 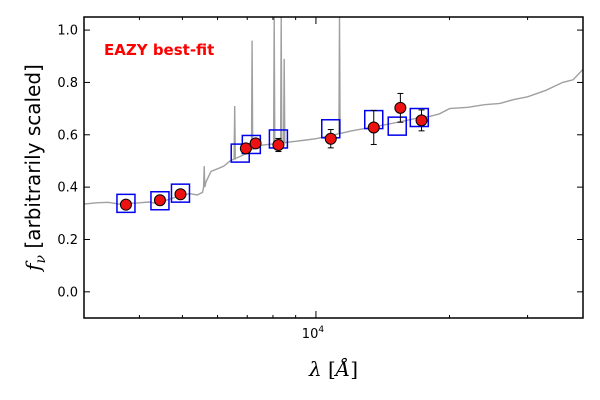 What do you see at coordinates (159, 50) in the screenshot?
I see `annotation-label: EAZY best-fit` at bounding box center [159, 50].